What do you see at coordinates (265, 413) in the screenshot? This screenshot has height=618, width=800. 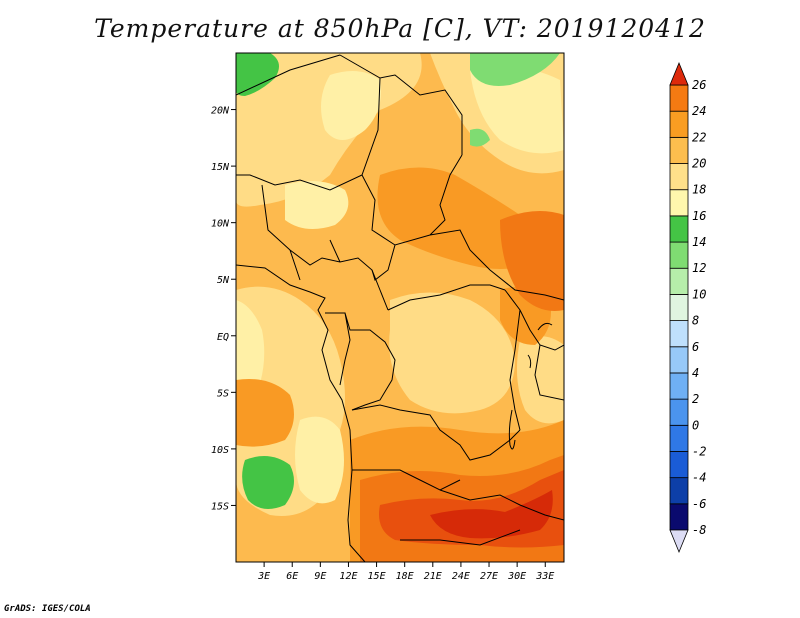 I see `field-warm-gulf` at bounding box center [265, 413].